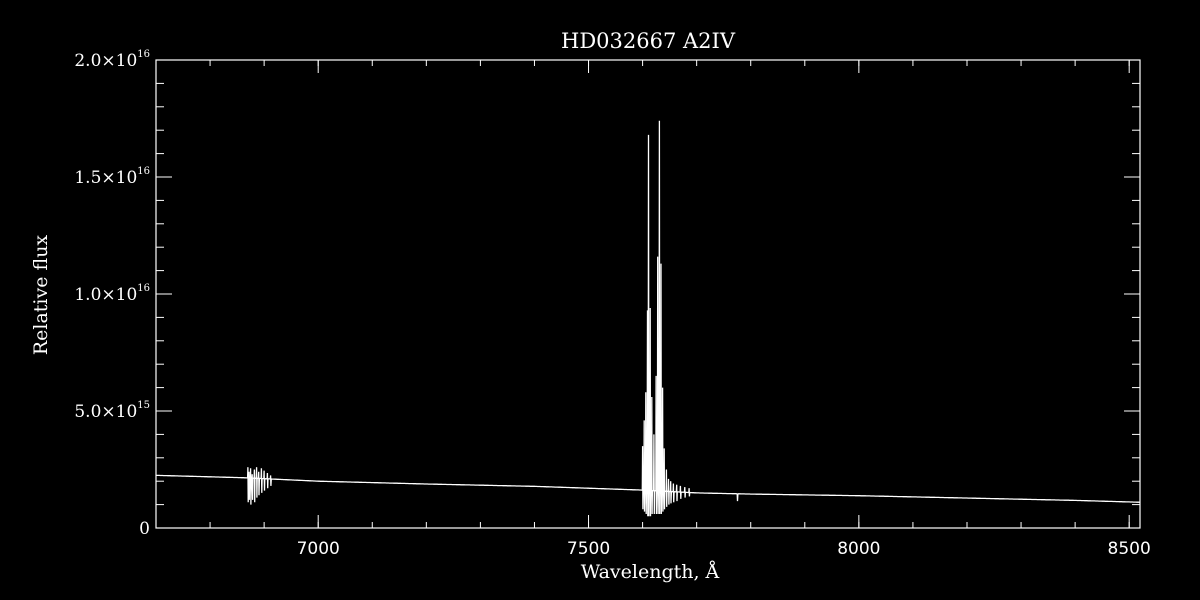 This screenshot has height=600, width=1200. Describe the element at coordinates (318, 549) in the screenshot. I see `x-tick-label: 7000` at that location.